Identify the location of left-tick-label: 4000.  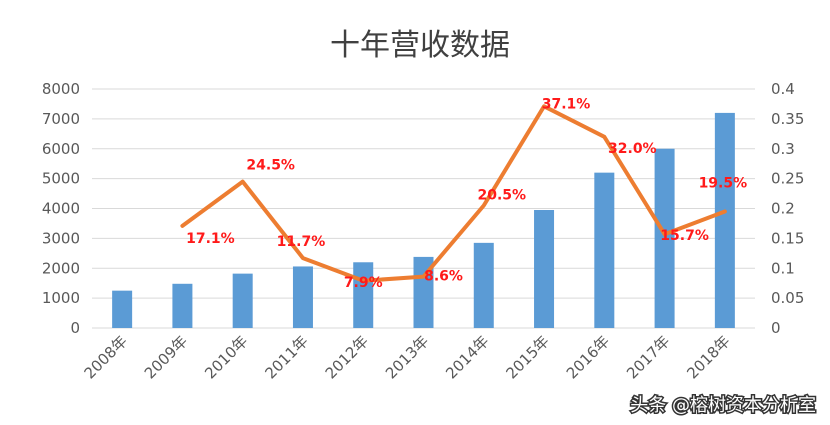
(61, 209).